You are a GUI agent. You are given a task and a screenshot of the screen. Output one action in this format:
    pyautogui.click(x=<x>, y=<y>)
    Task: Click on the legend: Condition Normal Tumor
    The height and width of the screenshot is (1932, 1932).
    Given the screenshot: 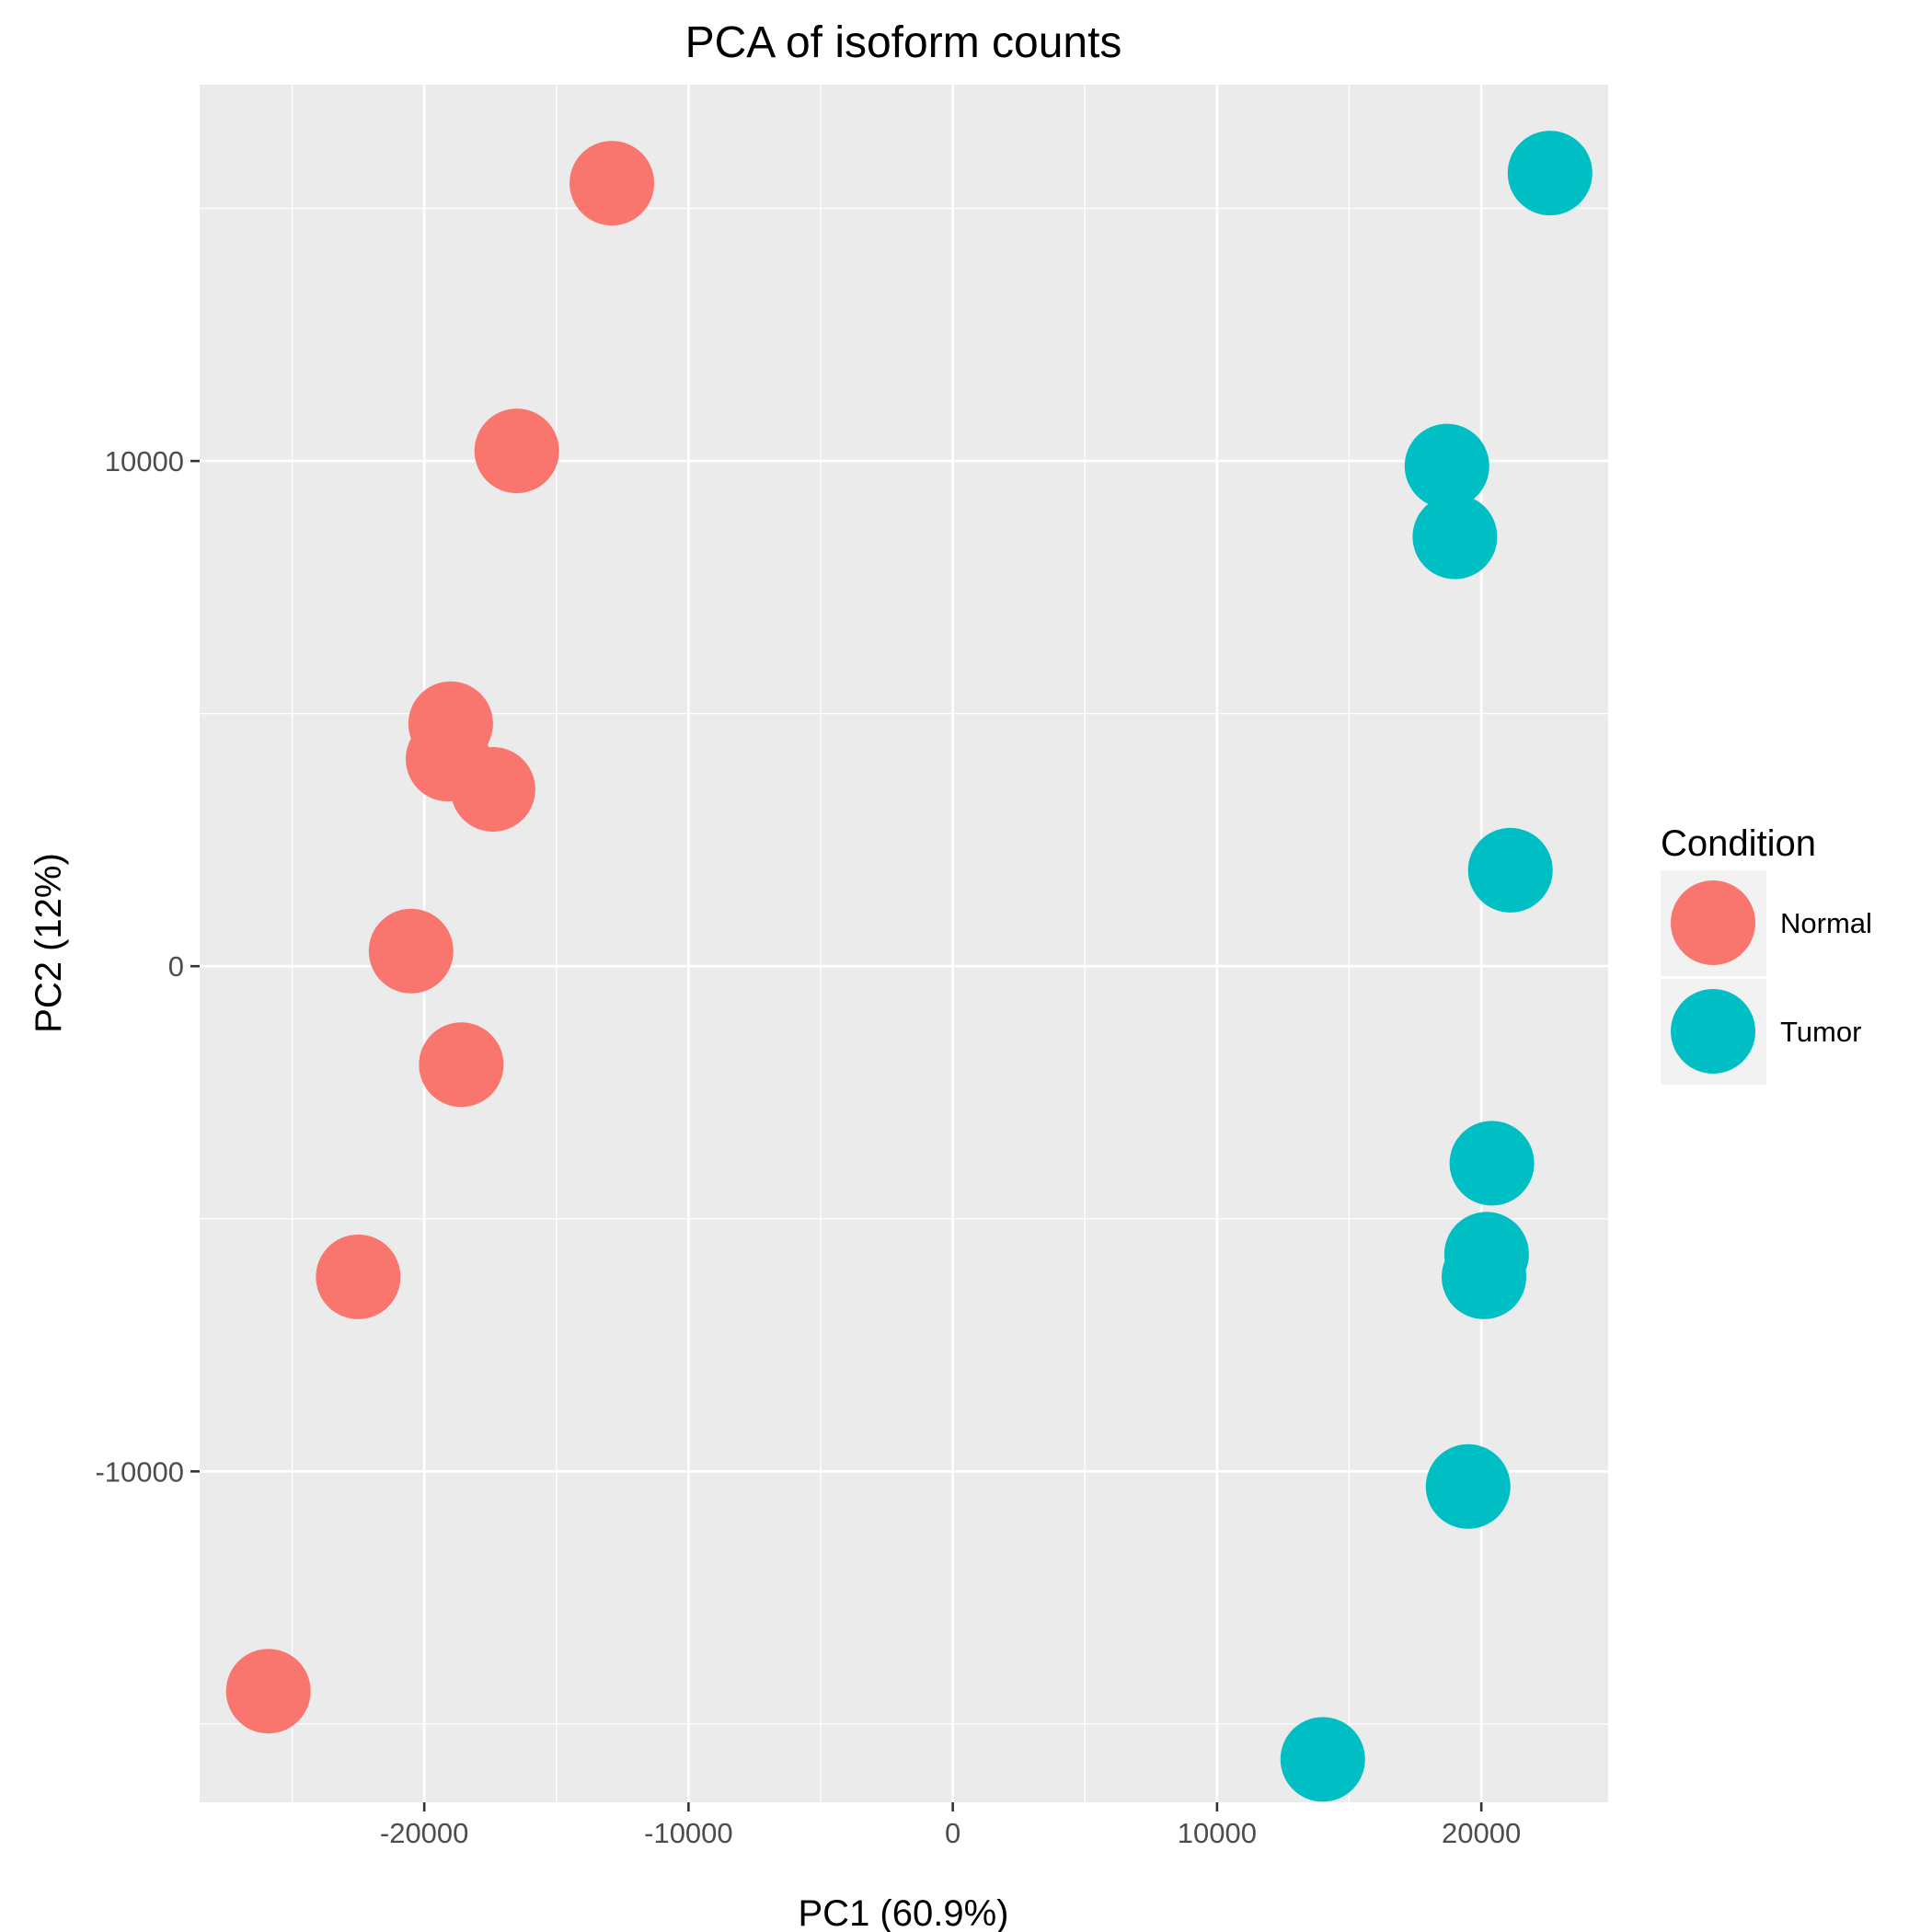 What is the action you would take?
    pyautogui.click(x=1766, y=954)
    